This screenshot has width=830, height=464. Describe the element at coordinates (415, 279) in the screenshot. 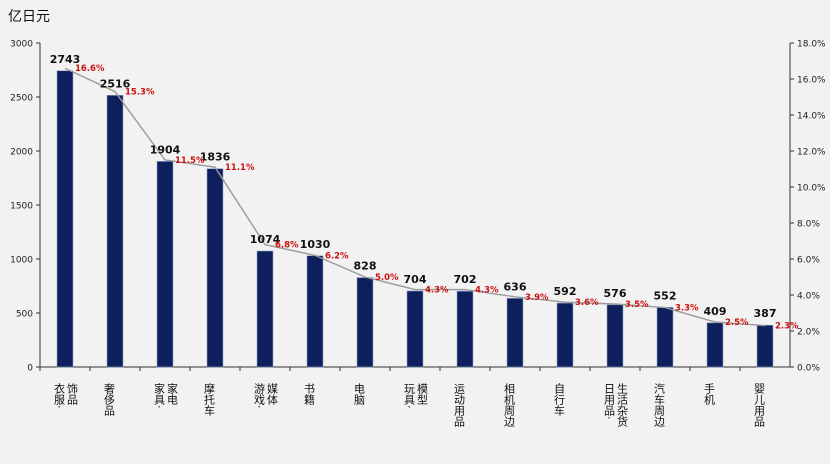

I see `bar-value-label: 704` at that location.